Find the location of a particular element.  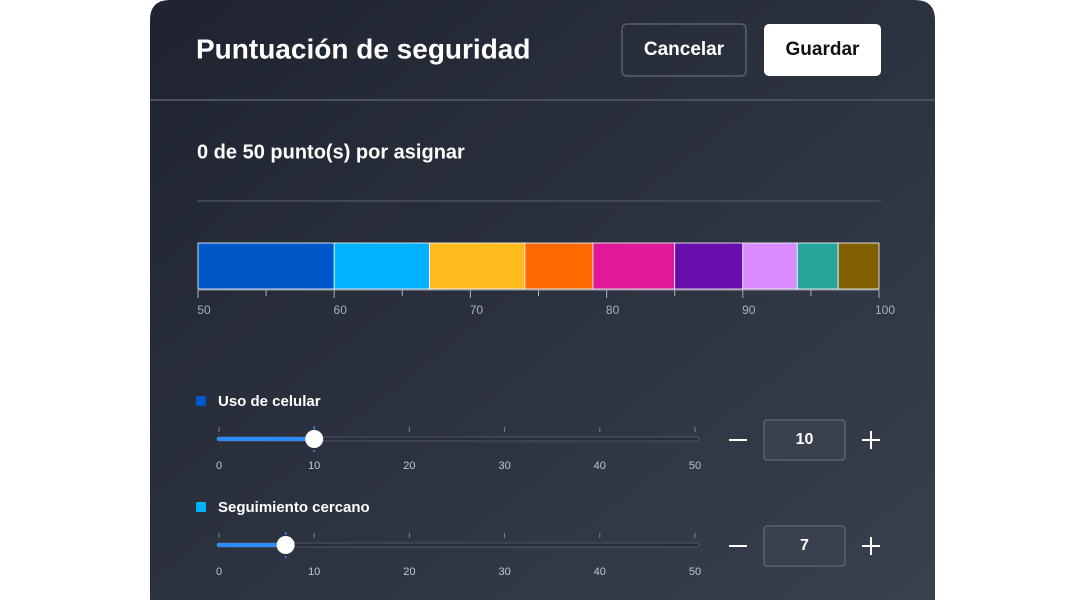

slider-label: Seguimiento cercano is located at coordinates (294, 507).